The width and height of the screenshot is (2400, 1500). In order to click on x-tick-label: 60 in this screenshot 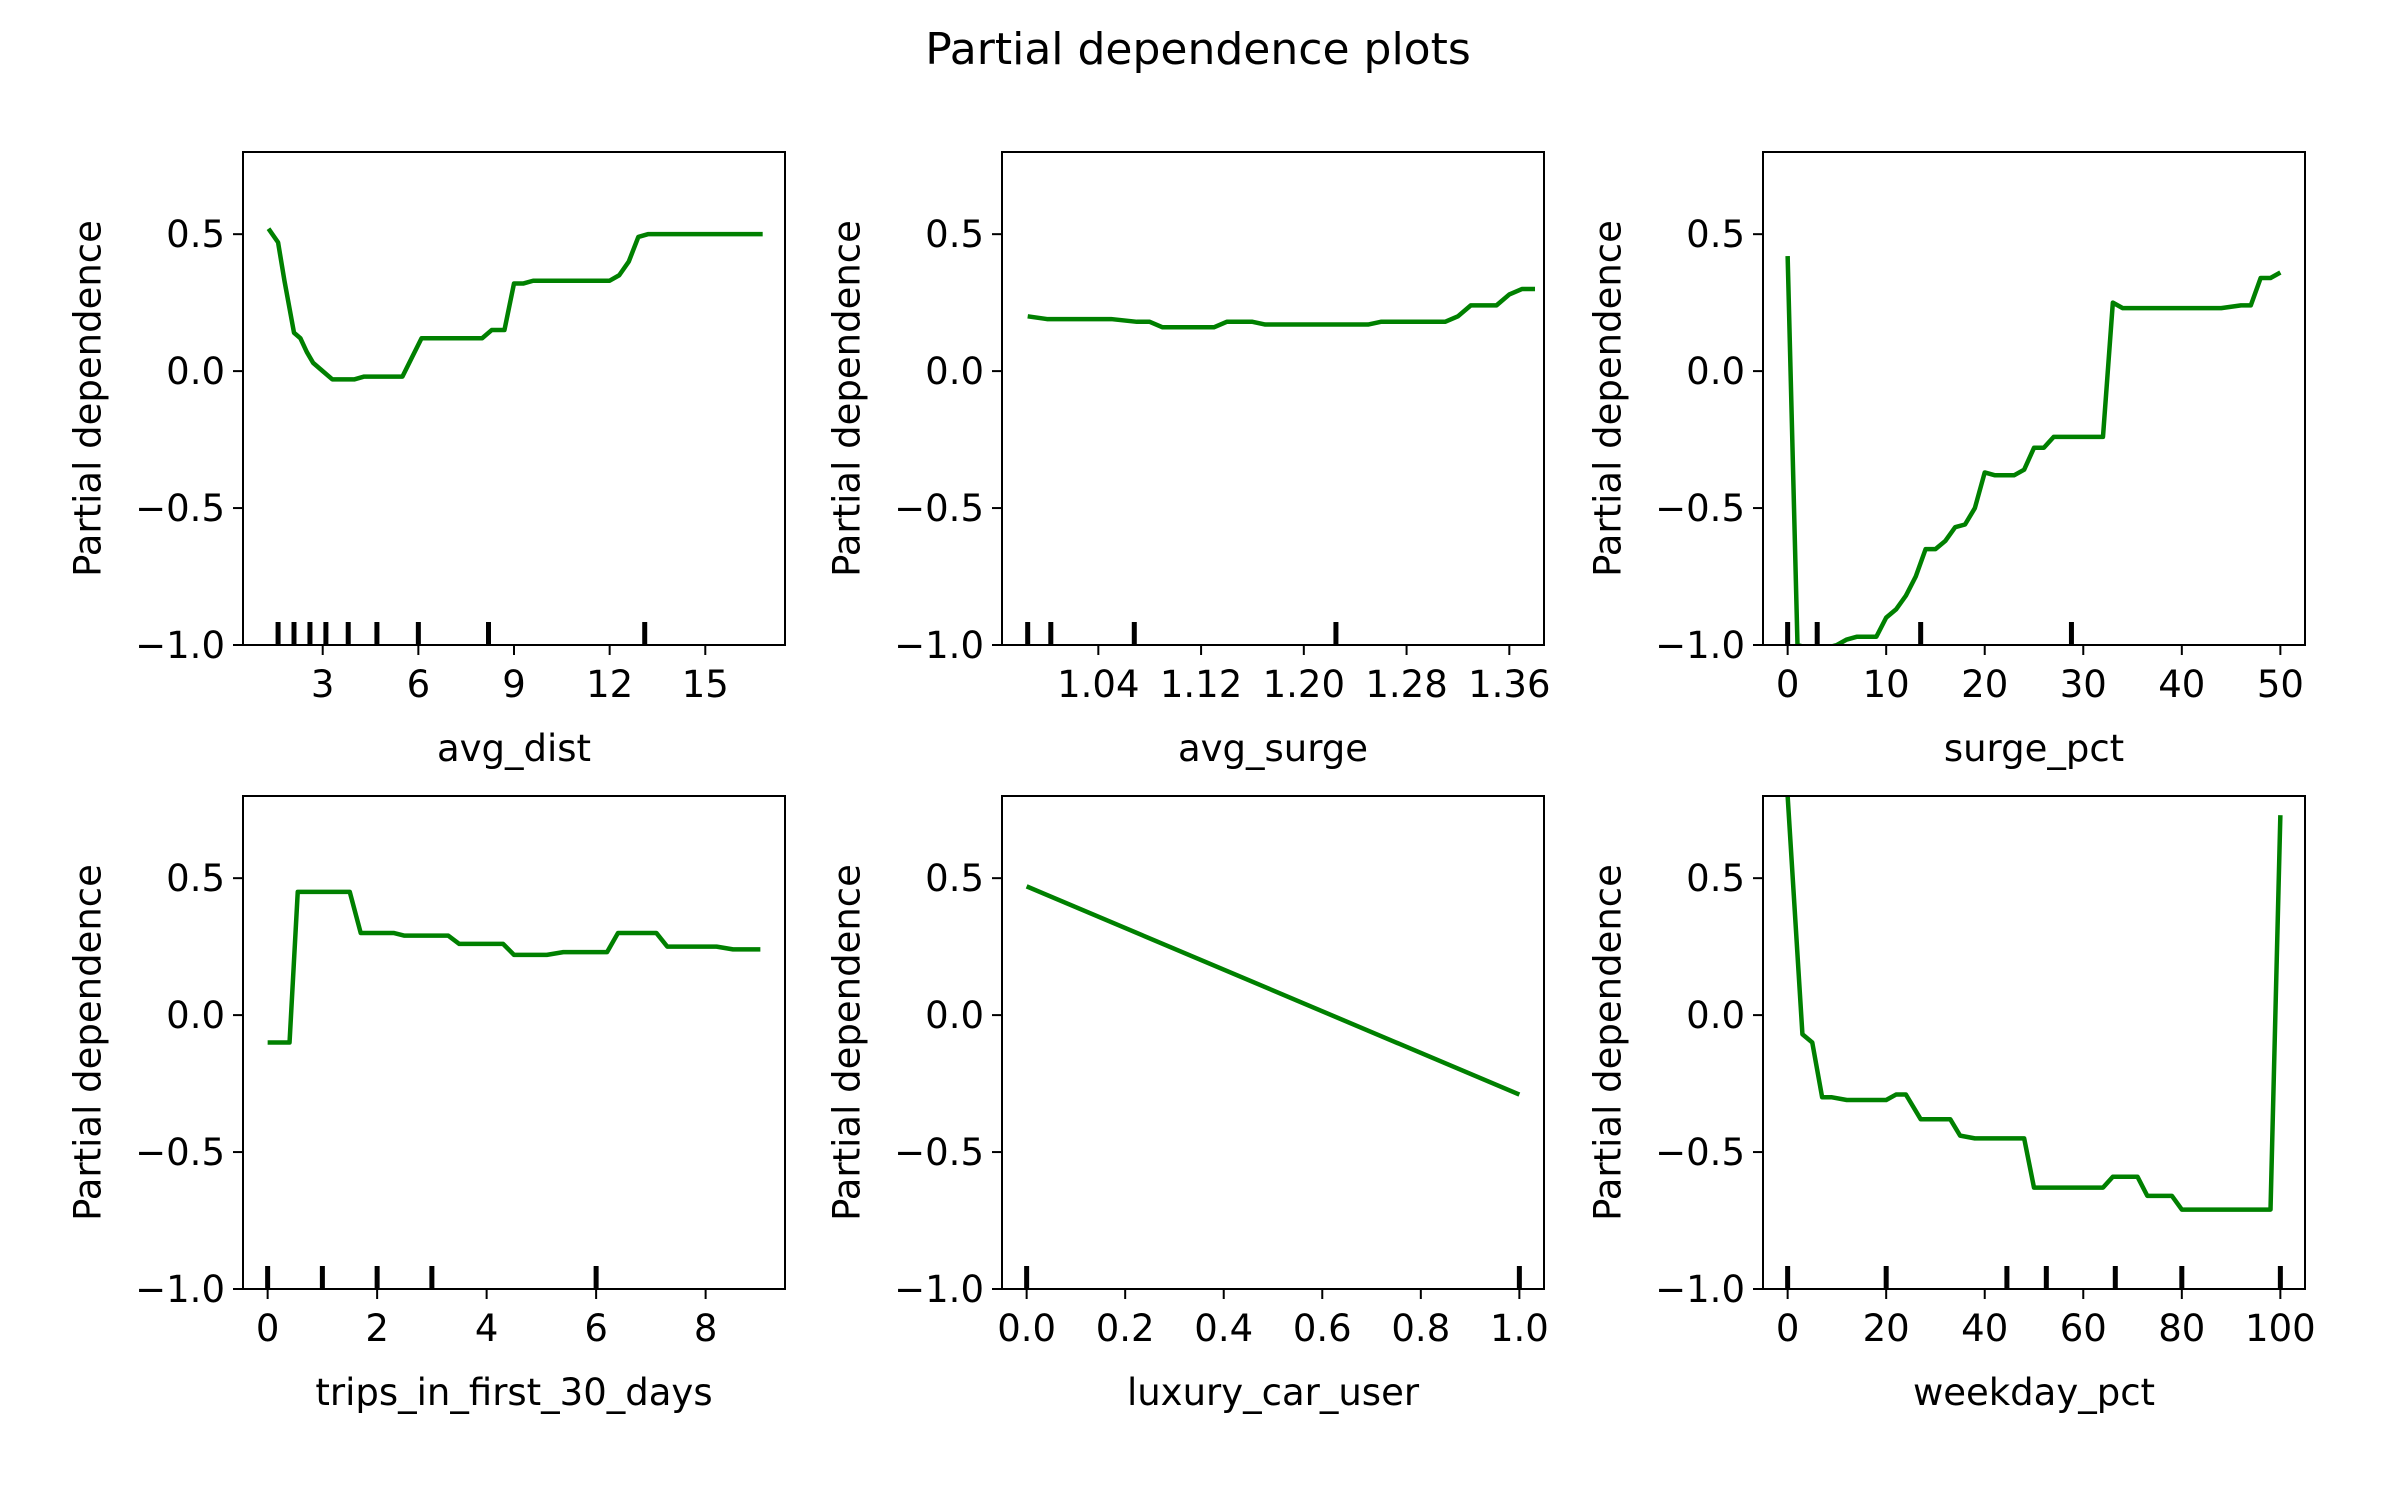, I will do `click(2083, 1328)`.